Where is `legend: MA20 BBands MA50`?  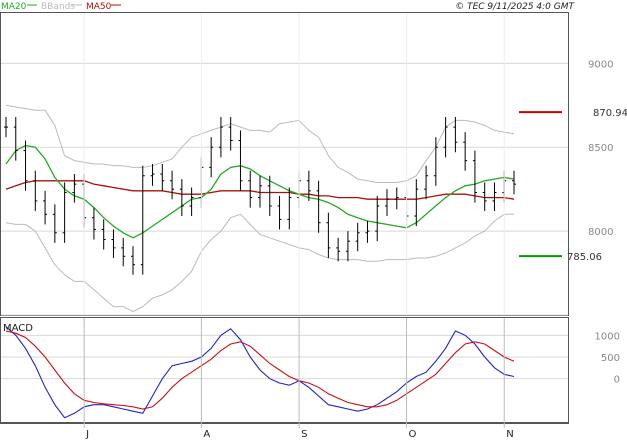 legend: MA20 BBands MA50 is located at coordinates (61, 7).